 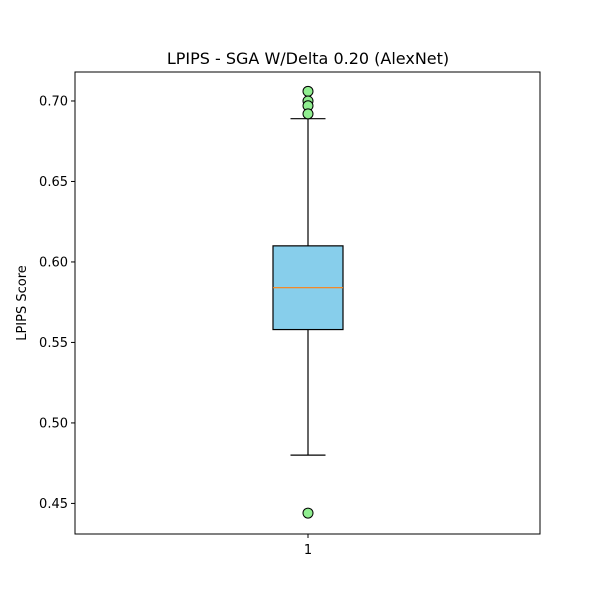 What do you see at coordinates (53, 262) in the screenshot?
I see `y-tick-label-3: 0.60` at bounding box center [53, 262].